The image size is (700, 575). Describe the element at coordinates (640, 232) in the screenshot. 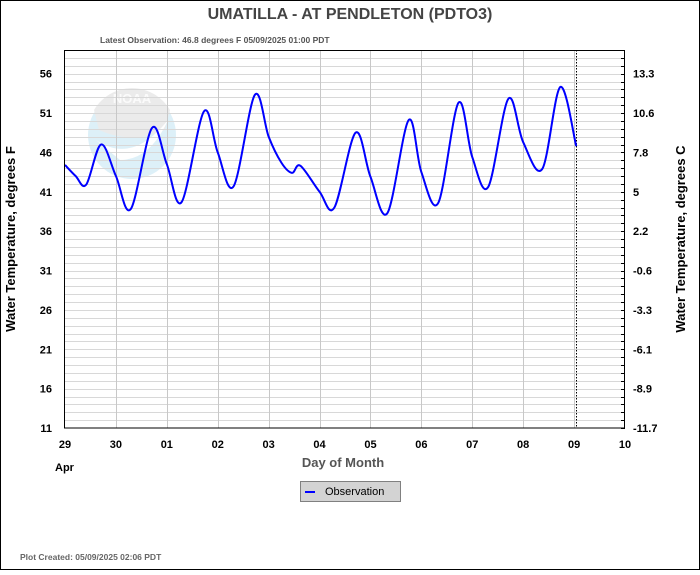

I see `y-right-tick-label: 2.2` at that location.